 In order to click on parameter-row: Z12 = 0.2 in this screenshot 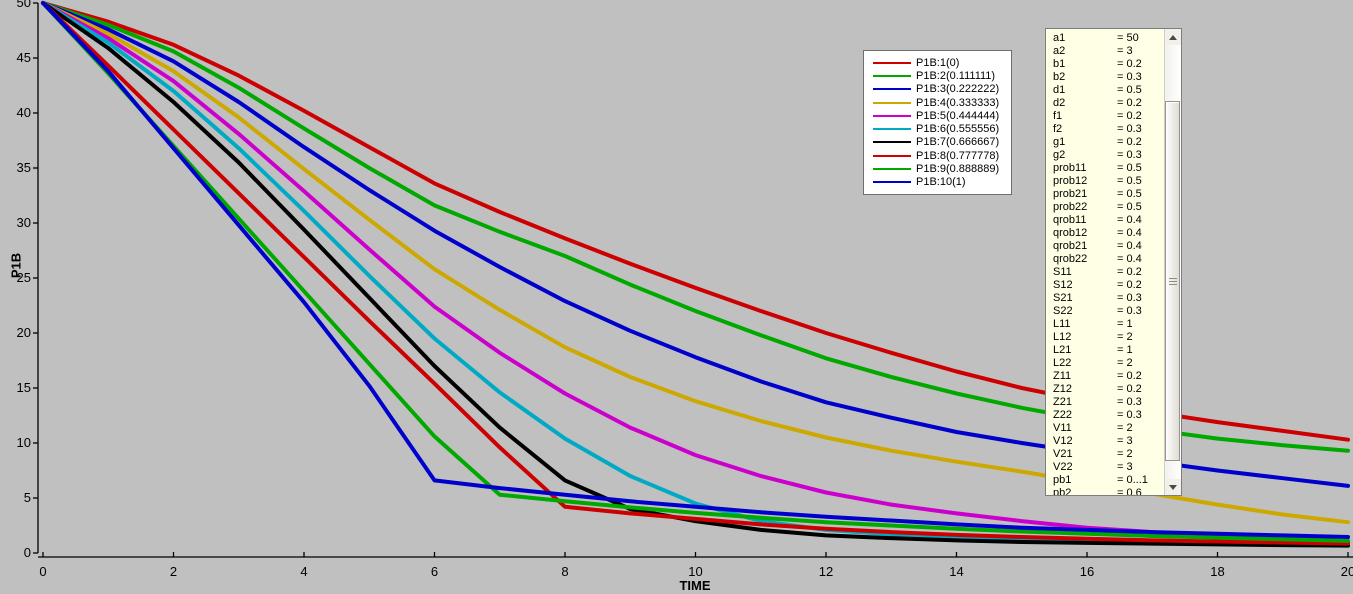, I will do `click(1105, 388)`.